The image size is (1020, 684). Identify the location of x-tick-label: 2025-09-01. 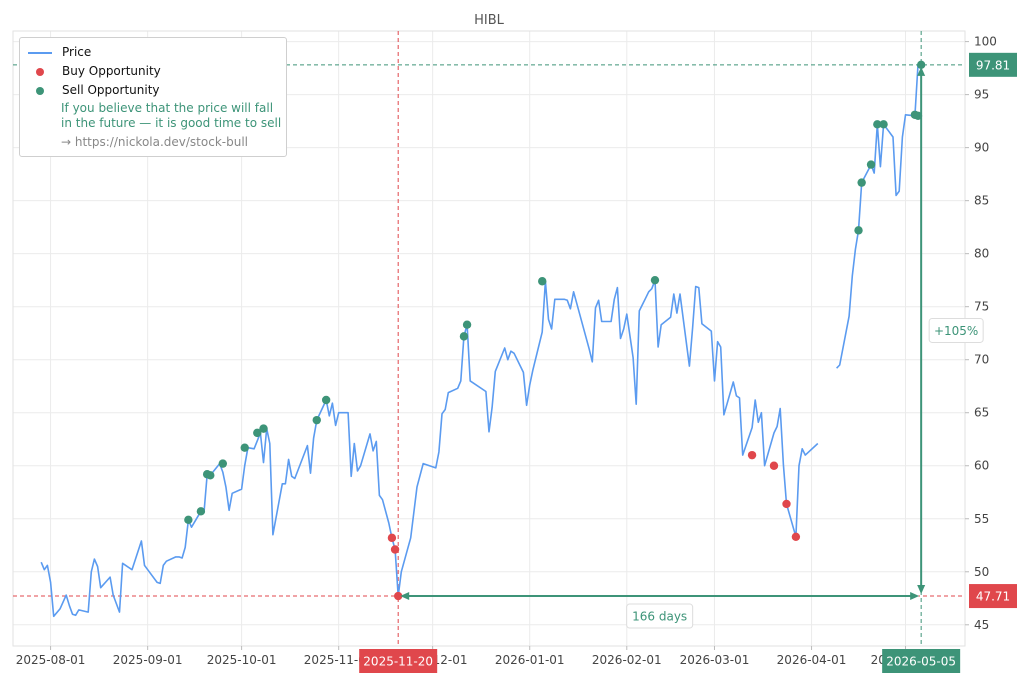
(148, 660).